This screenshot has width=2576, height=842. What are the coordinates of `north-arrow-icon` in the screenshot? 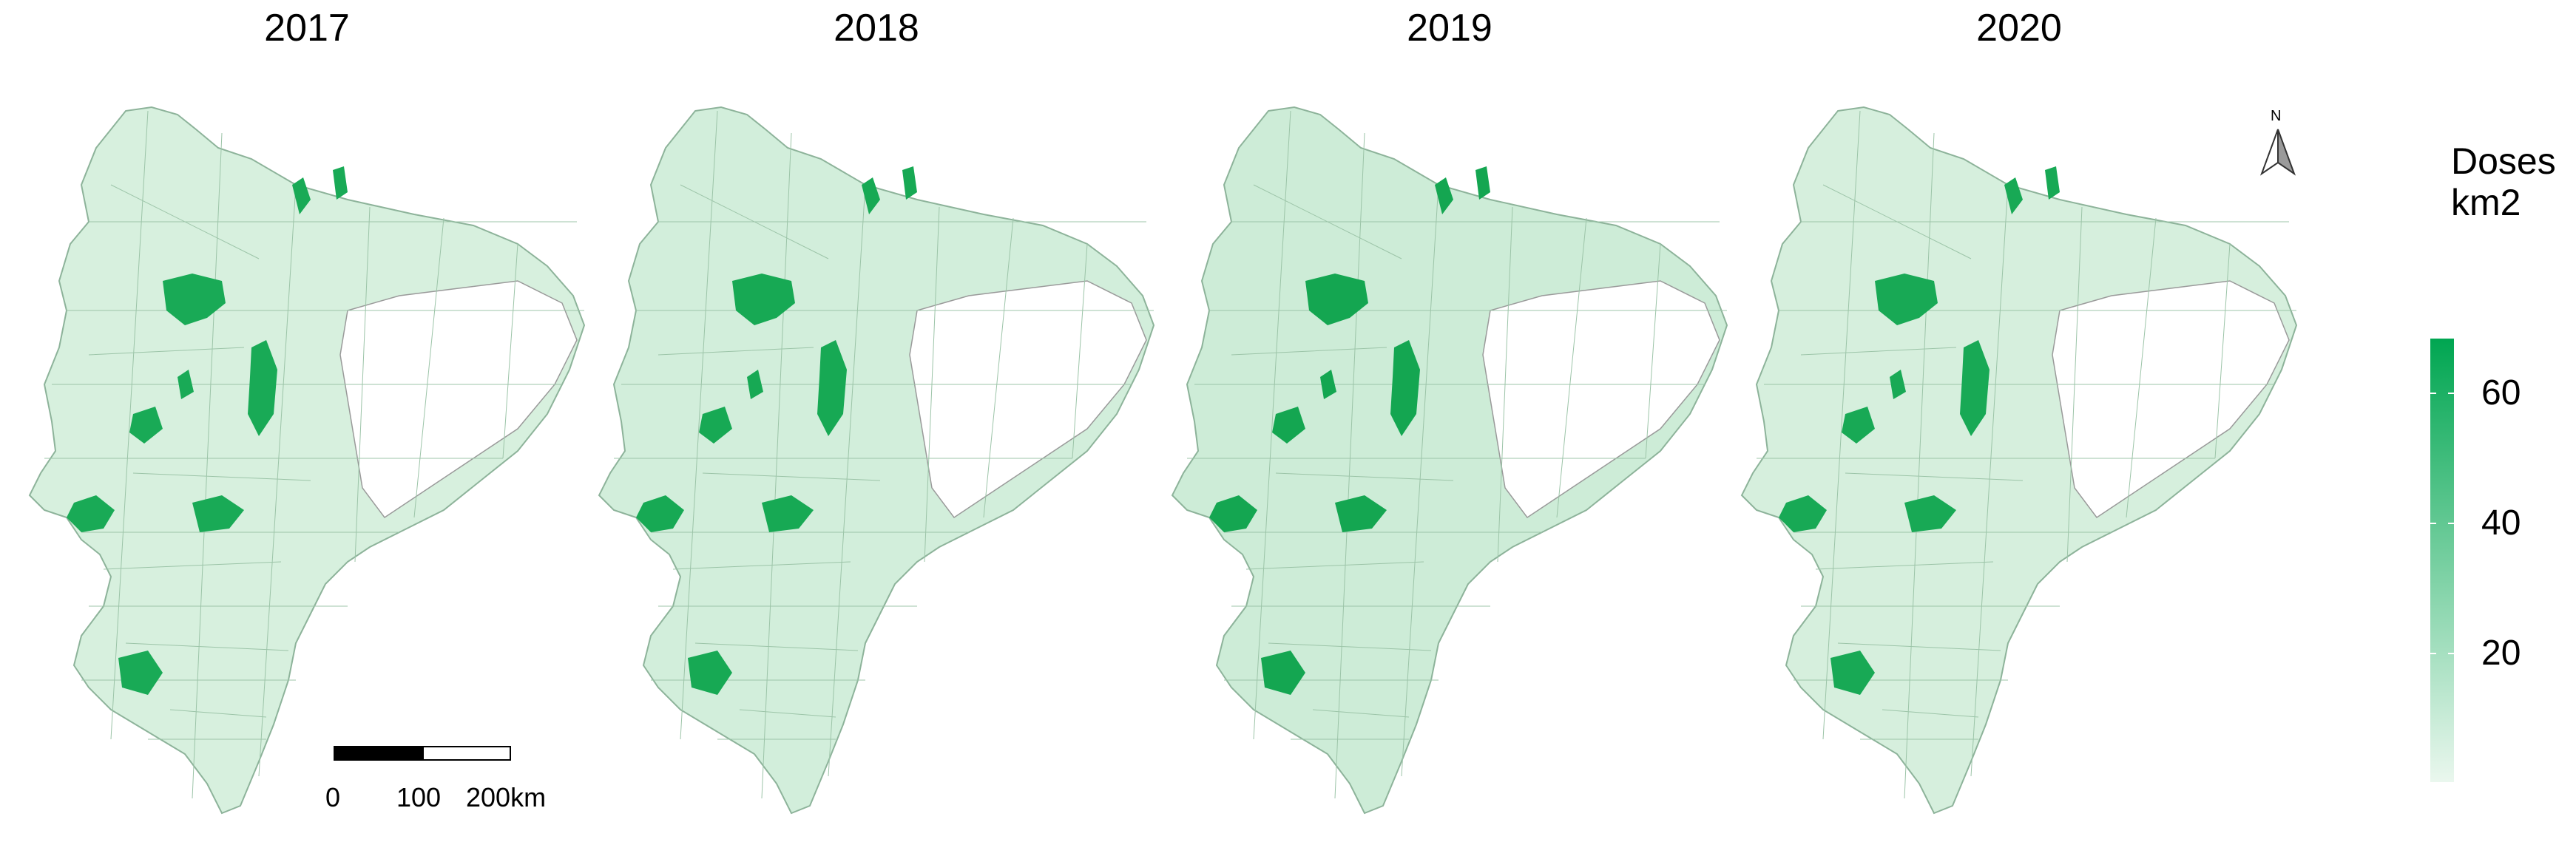 It's located at (2277, 152).